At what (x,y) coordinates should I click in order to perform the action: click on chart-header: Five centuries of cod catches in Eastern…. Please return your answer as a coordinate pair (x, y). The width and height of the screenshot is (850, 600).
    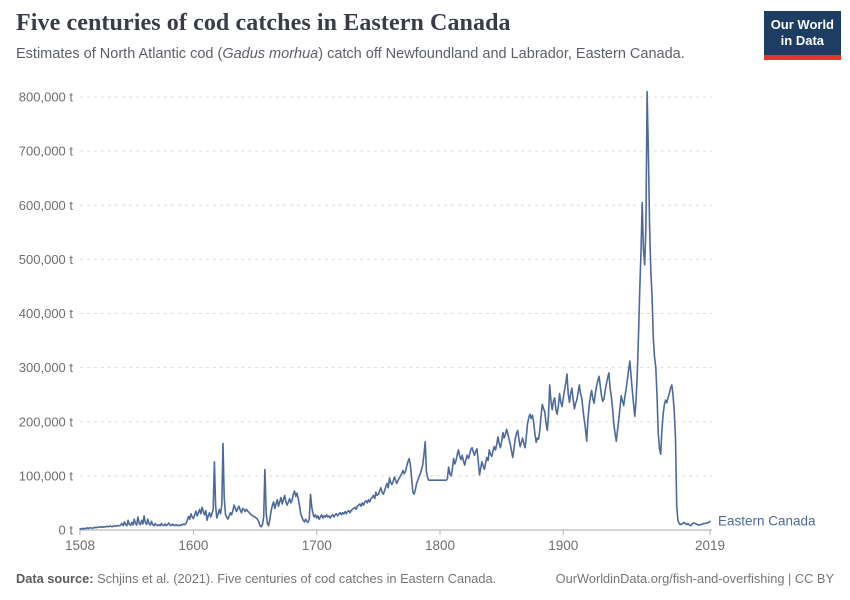
    Looking at the image, I should click on (386, 36).